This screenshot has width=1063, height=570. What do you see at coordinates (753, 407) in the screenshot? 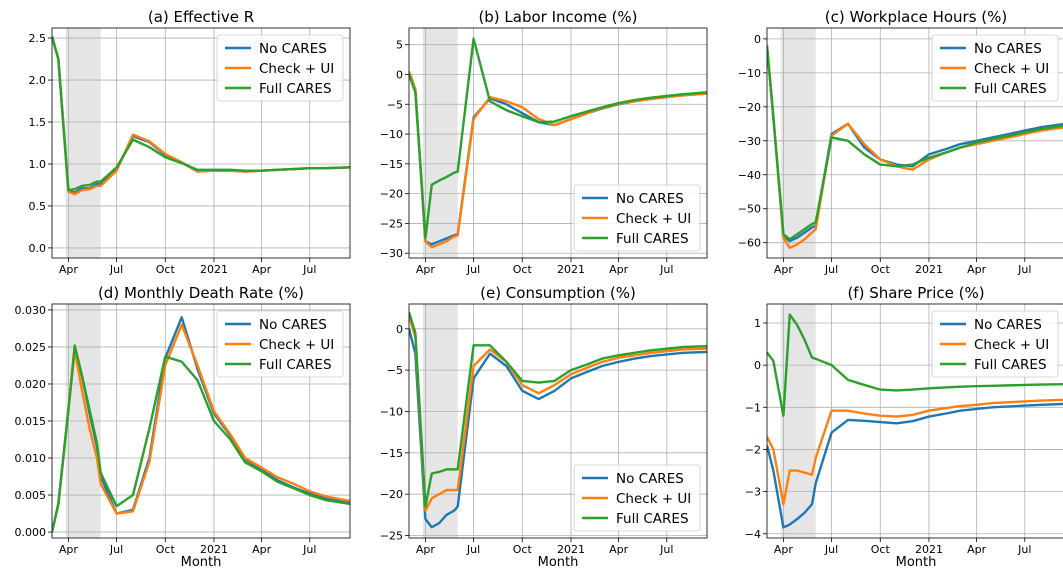
I see `y-tick-label: −1` at bounding box center [753, 407].